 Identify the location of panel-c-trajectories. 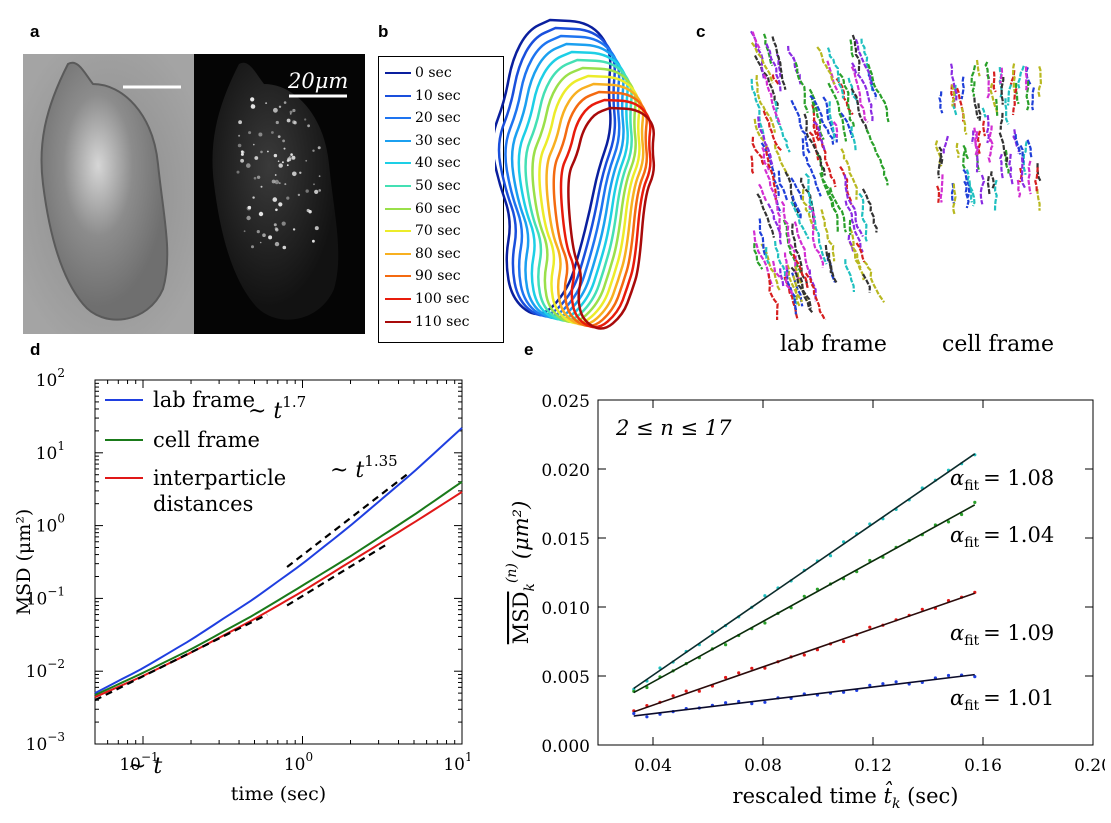
(896, 175).